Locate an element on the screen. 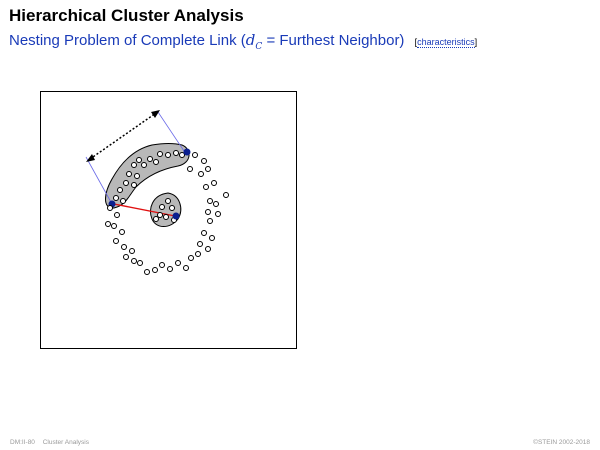 The image size is (600, 450). subtitle-math: dC is located at coordinates (254, 41).